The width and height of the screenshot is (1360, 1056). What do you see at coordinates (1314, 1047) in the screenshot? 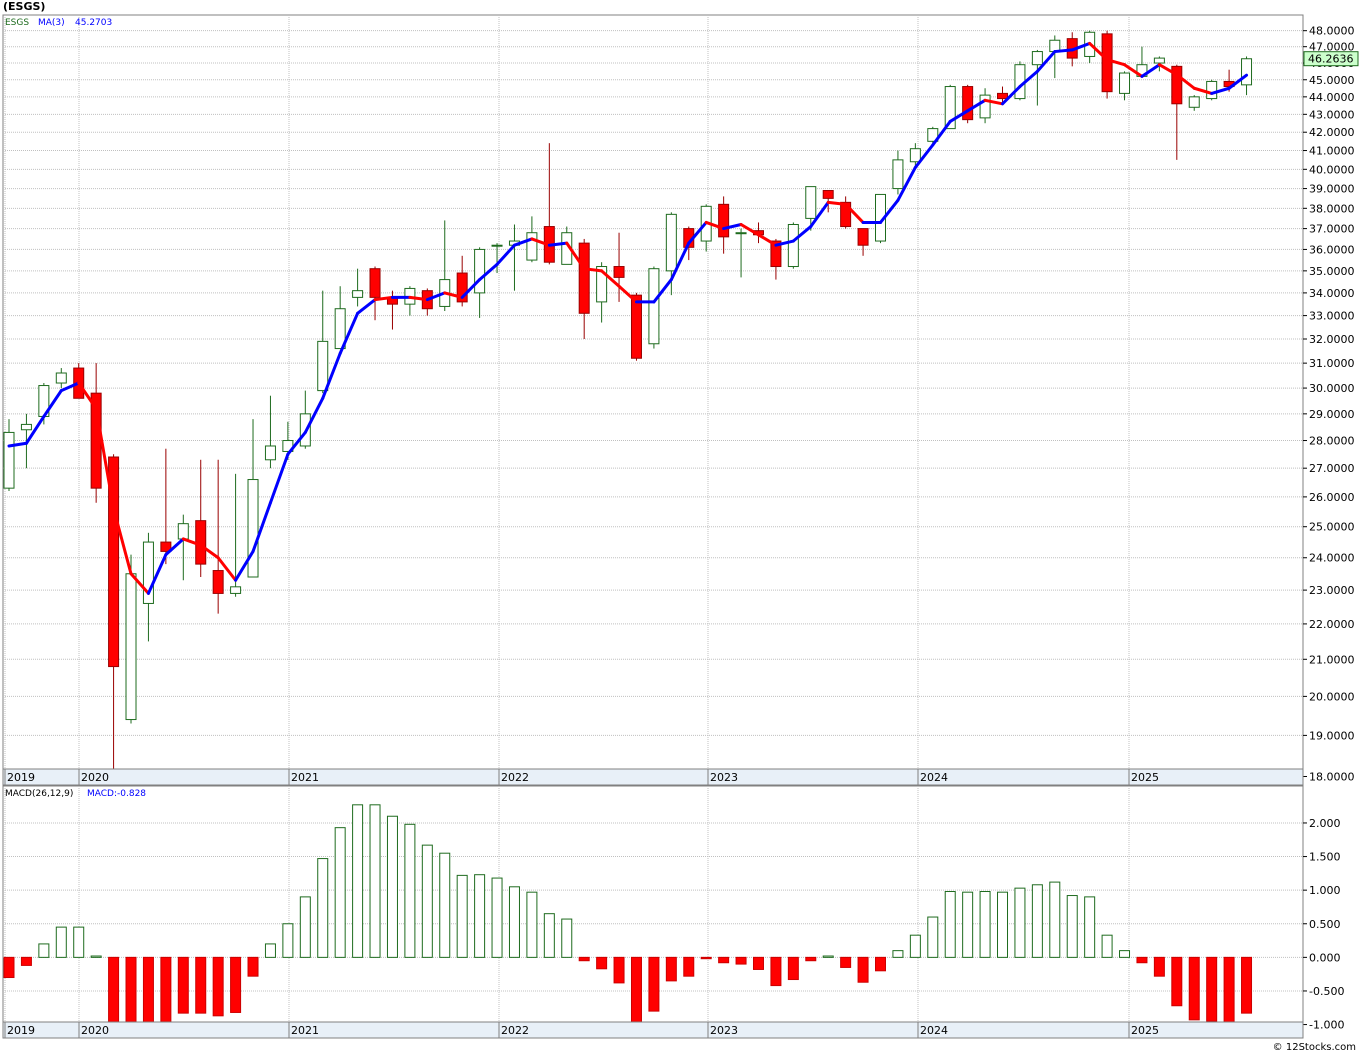
I see `footer-credit: © 12Stocks.com` at bounding box center [1314, 1047].